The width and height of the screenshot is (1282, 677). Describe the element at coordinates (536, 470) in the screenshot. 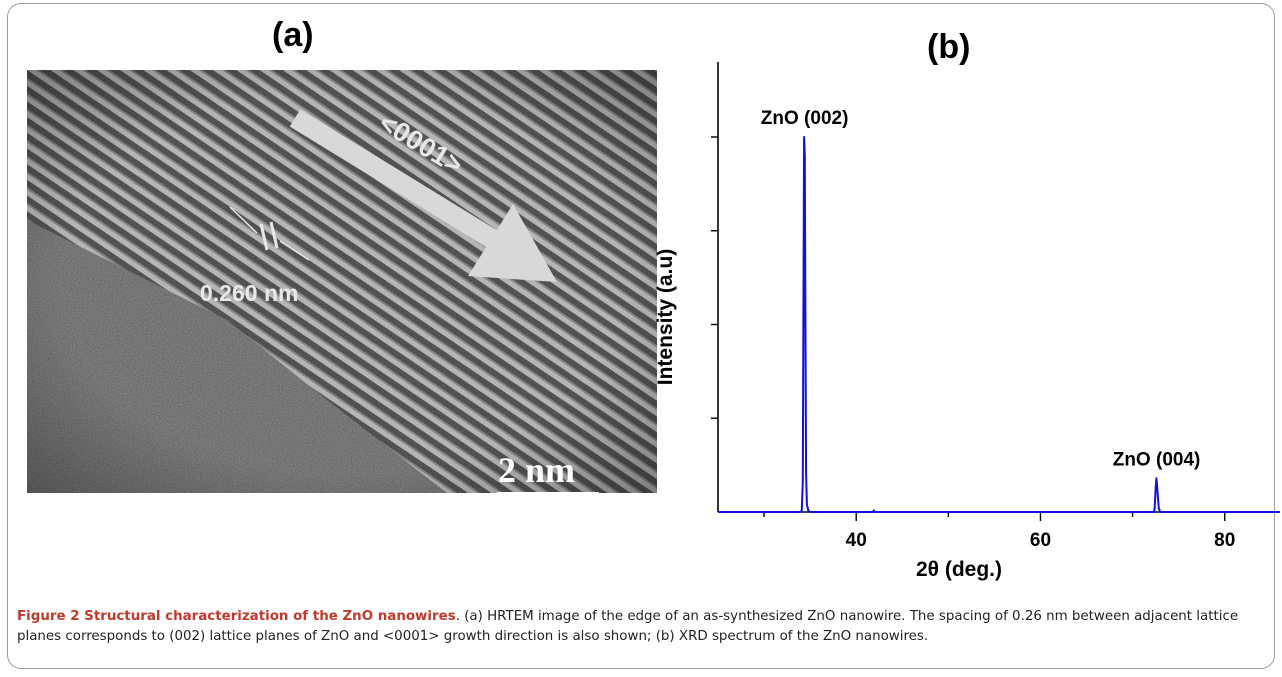

I see `scale-bar-label: 2 nm` at that location.